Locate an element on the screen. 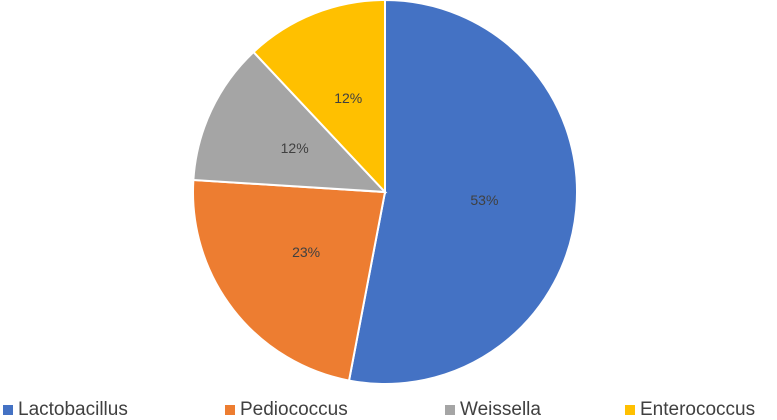 Image resolution: width=777 pixels, height=420 pixels. legend-label: Lactobacillus is located at coordinates (73, 409).